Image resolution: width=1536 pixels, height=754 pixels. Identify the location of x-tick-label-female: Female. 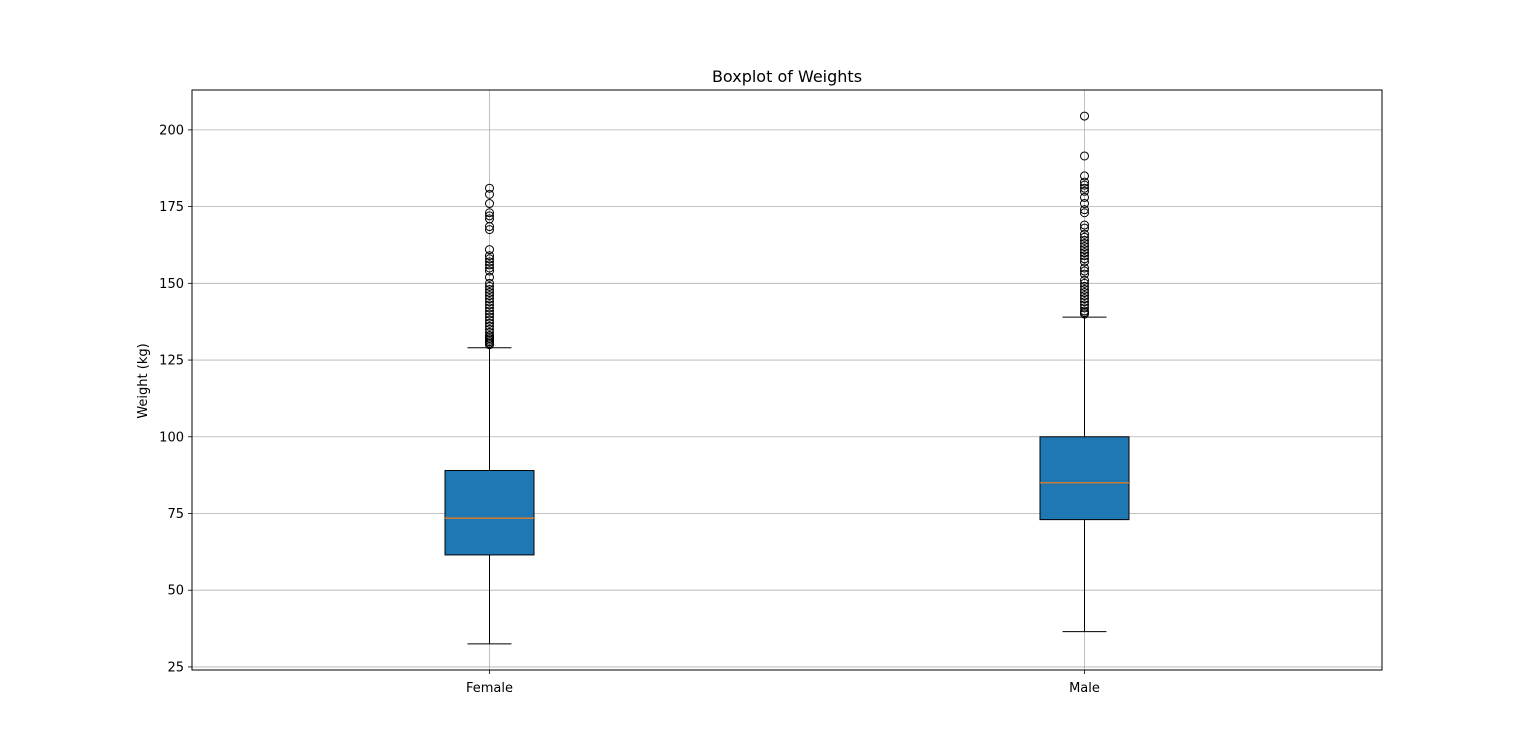
(489, 688).